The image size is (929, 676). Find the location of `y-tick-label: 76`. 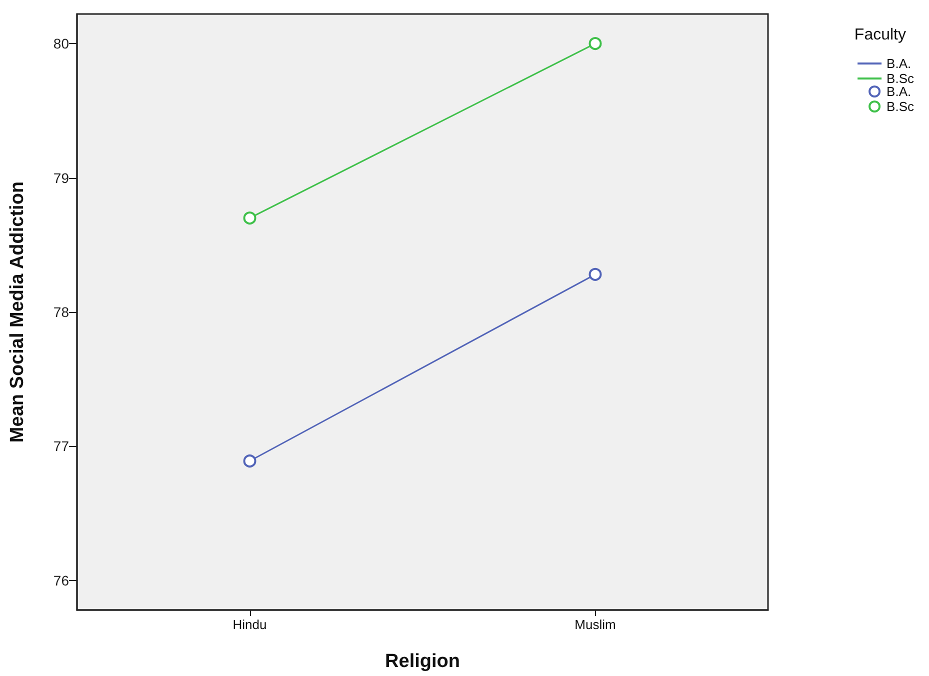

y-tick-label: 76 is located at coordinates (61, 580).